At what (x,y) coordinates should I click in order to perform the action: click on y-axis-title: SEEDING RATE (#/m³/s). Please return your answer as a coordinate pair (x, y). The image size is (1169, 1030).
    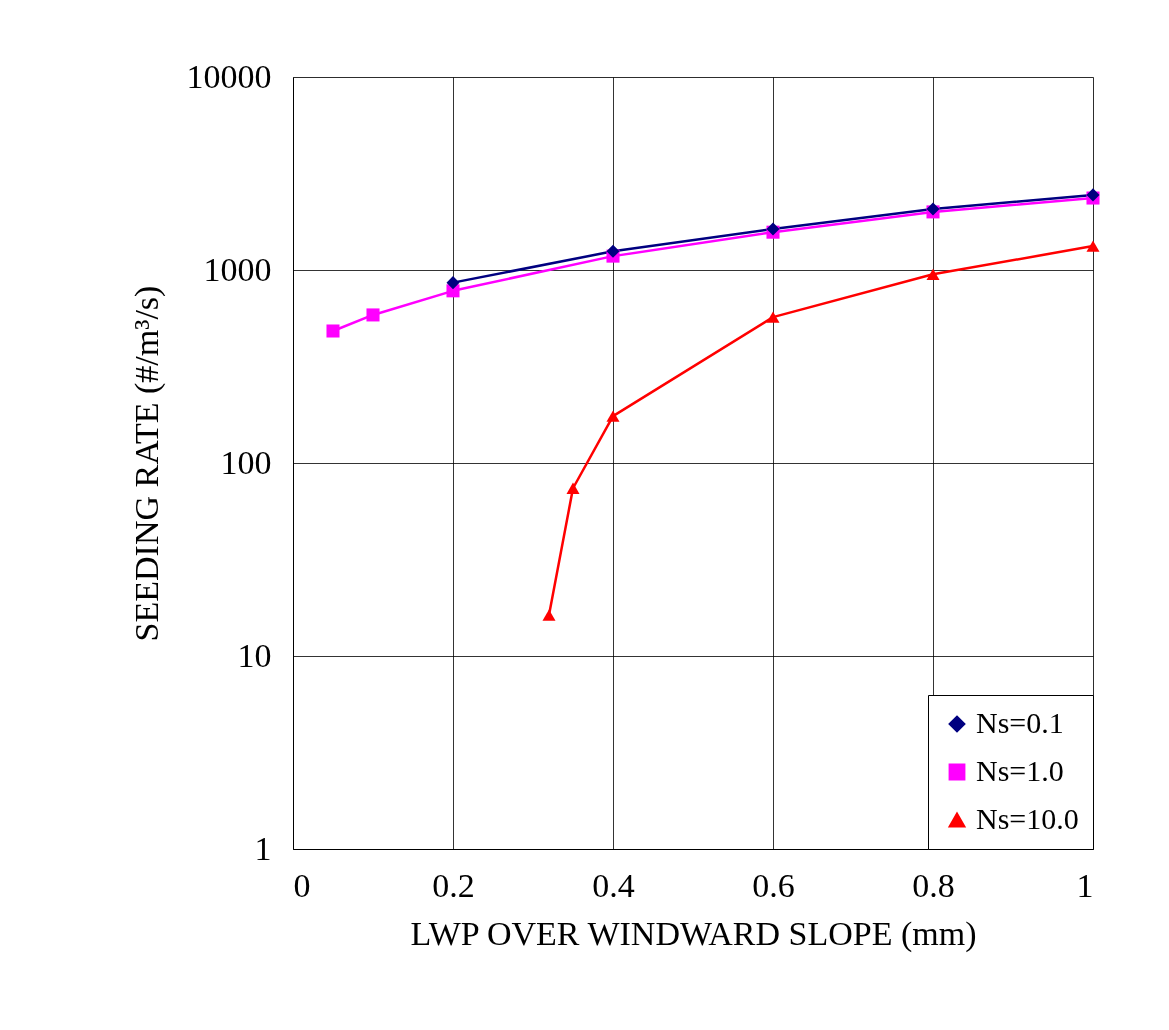
    Looking at the image, I should click on (146, 463).